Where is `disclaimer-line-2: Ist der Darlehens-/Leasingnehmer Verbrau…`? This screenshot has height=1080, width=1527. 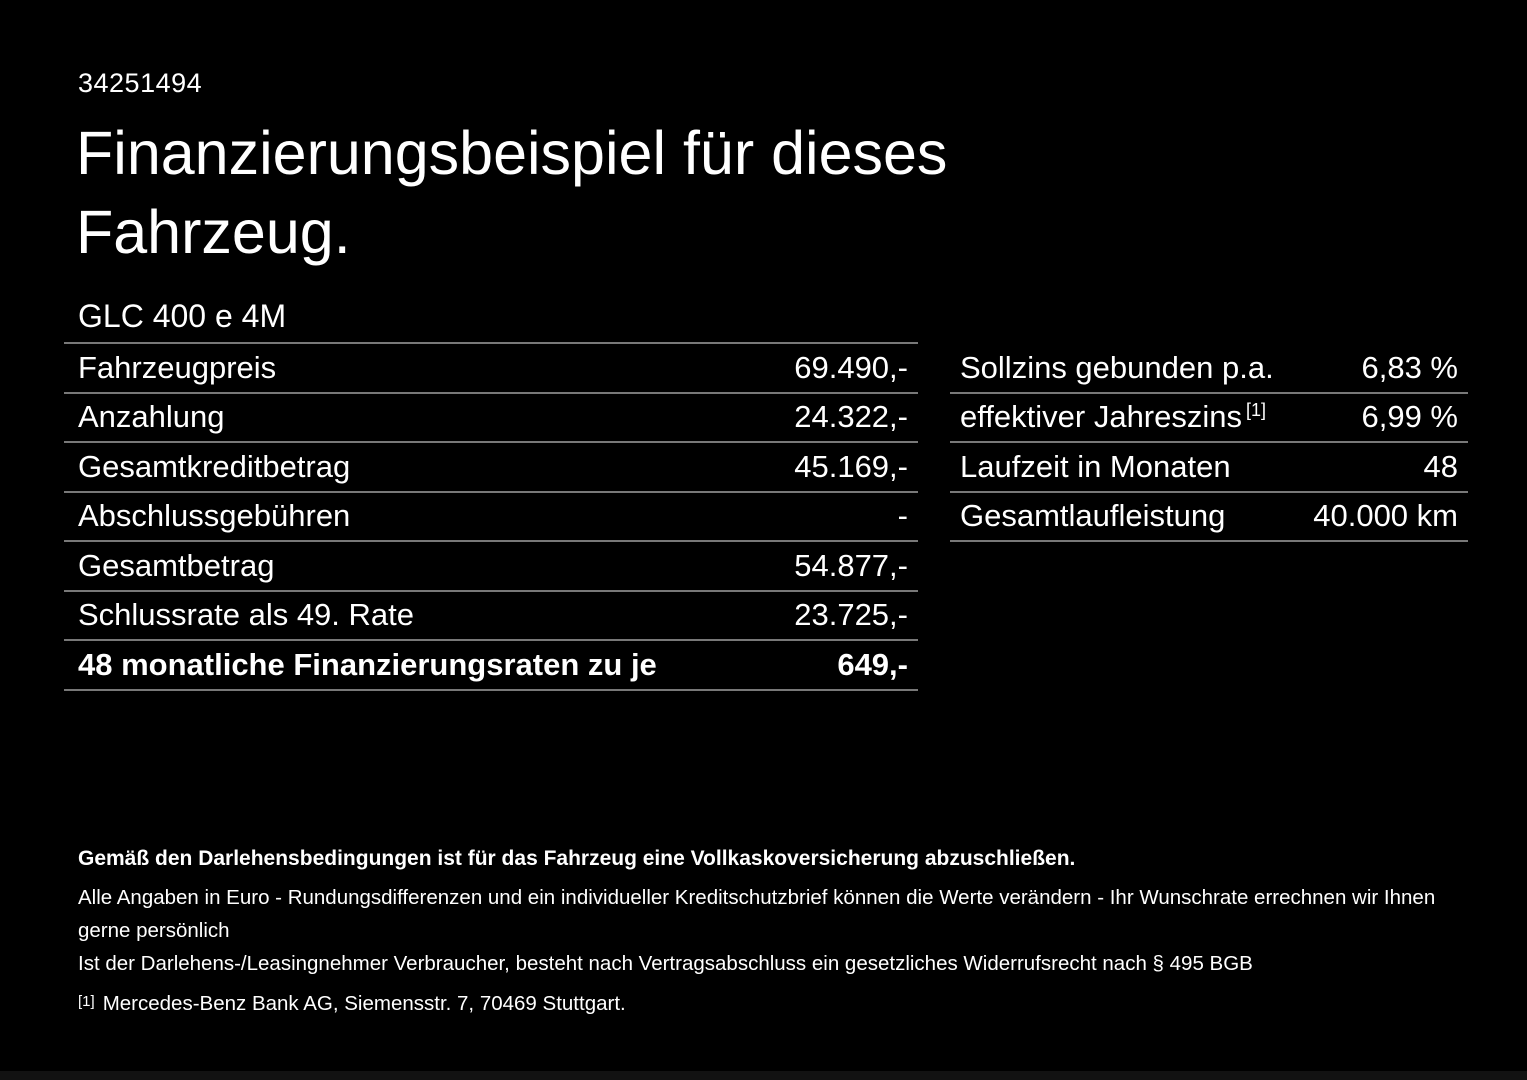
disclaimer-line-2: Ist der Darlehens-/Leasingnehmer Verbrau… is located at coordinates (665, 963).